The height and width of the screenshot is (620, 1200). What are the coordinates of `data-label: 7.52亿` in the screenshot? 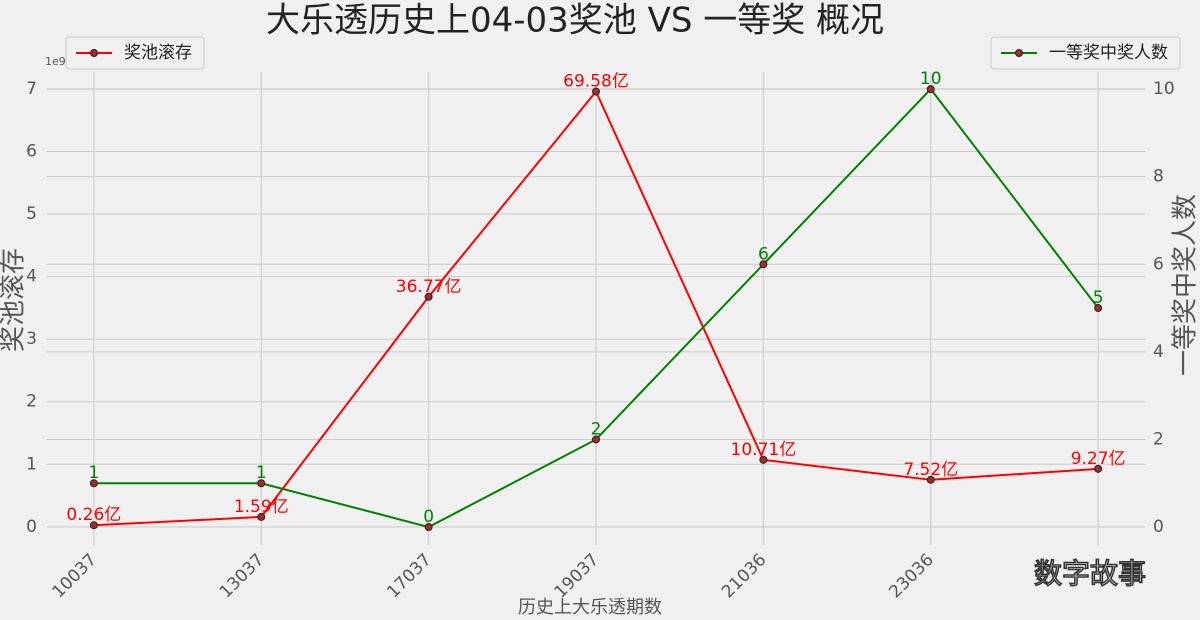 It's located at (930, 470).